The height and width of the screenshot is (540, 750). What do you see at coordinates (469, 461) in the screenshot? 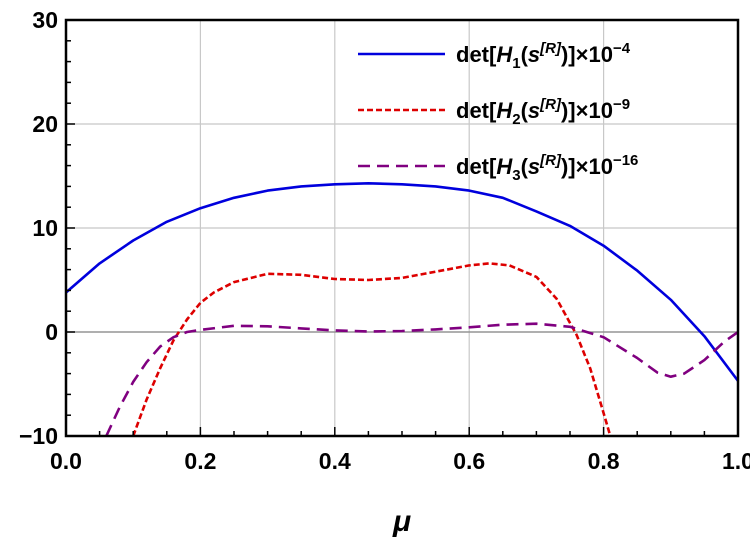
I see `x-tick-label: 0.6` at bounding box center [469, 461].